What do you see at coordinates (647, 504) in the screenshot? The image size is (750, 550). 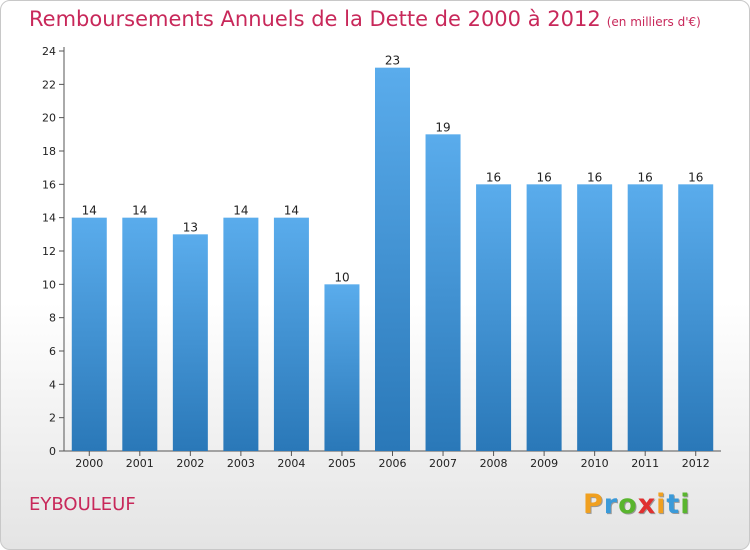 I see `logo-letter: x` at bounding box center [647, 504].